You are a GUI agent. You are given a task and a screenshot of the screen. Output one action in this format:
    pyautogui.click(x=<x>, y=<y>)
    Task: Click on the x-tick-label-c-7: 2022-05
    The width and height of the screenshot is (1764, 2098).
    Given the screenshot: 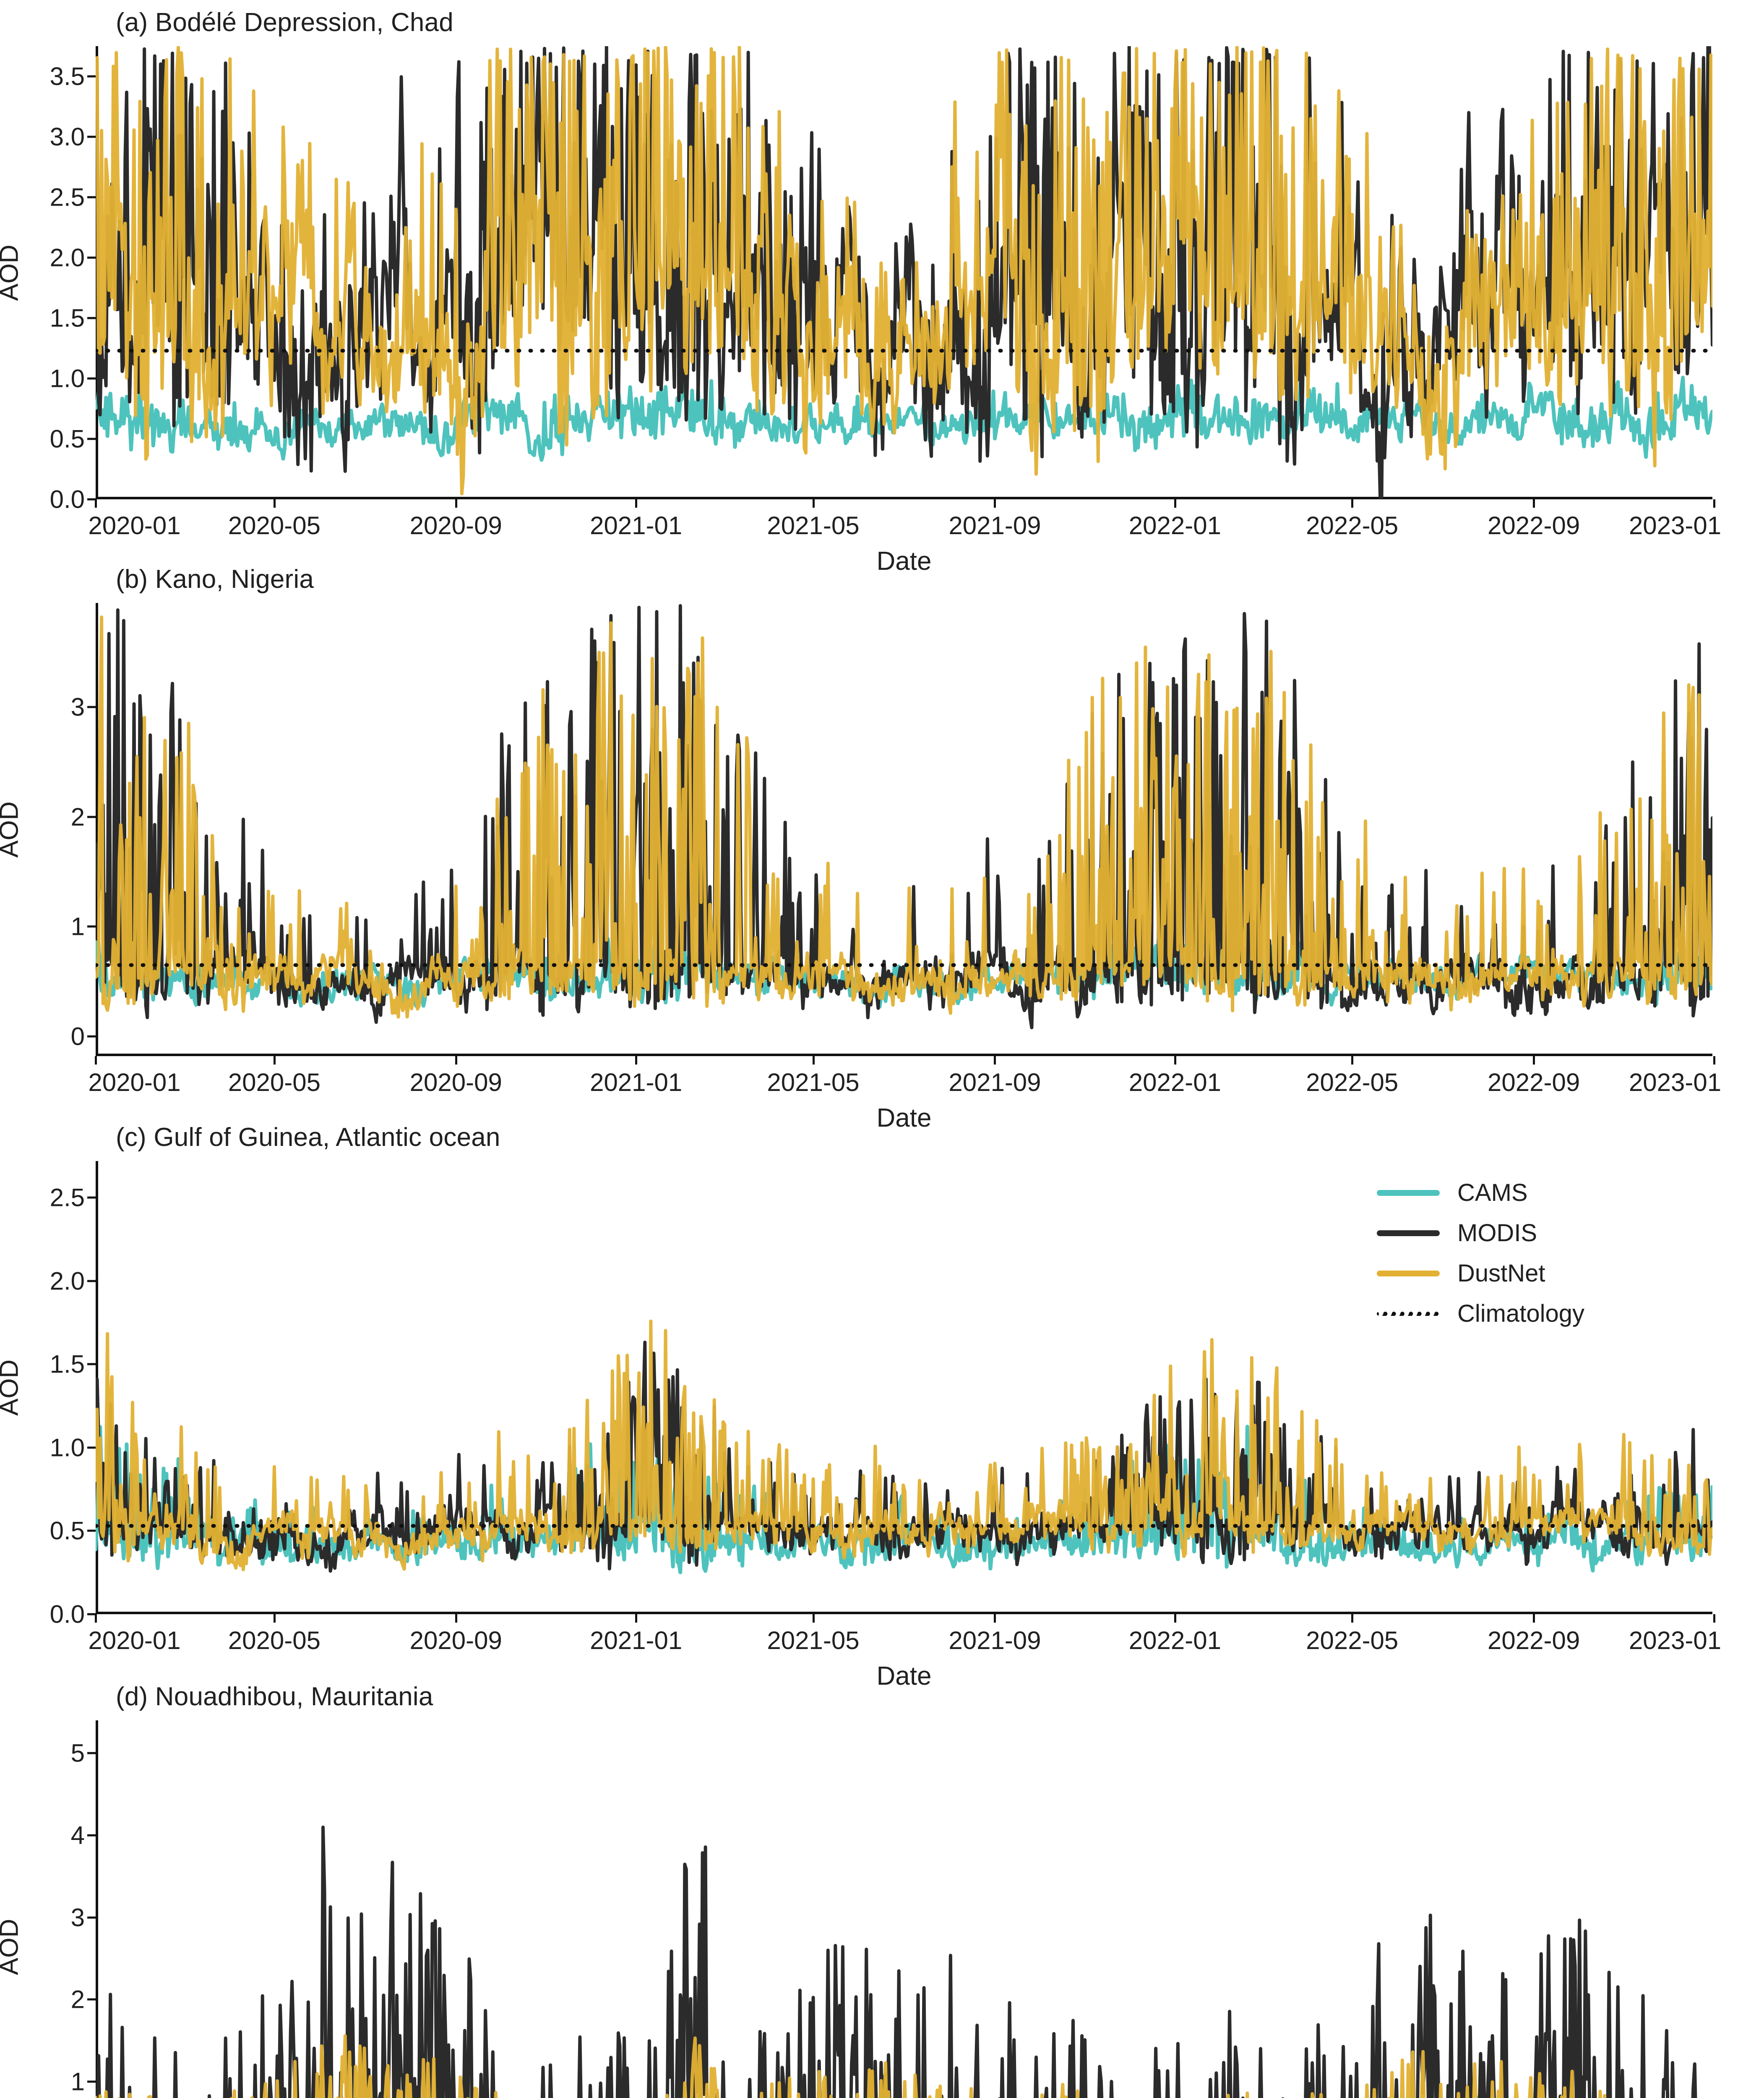 What is the action you would take?
    pyautogui.click(x=1352, y=1640)
    